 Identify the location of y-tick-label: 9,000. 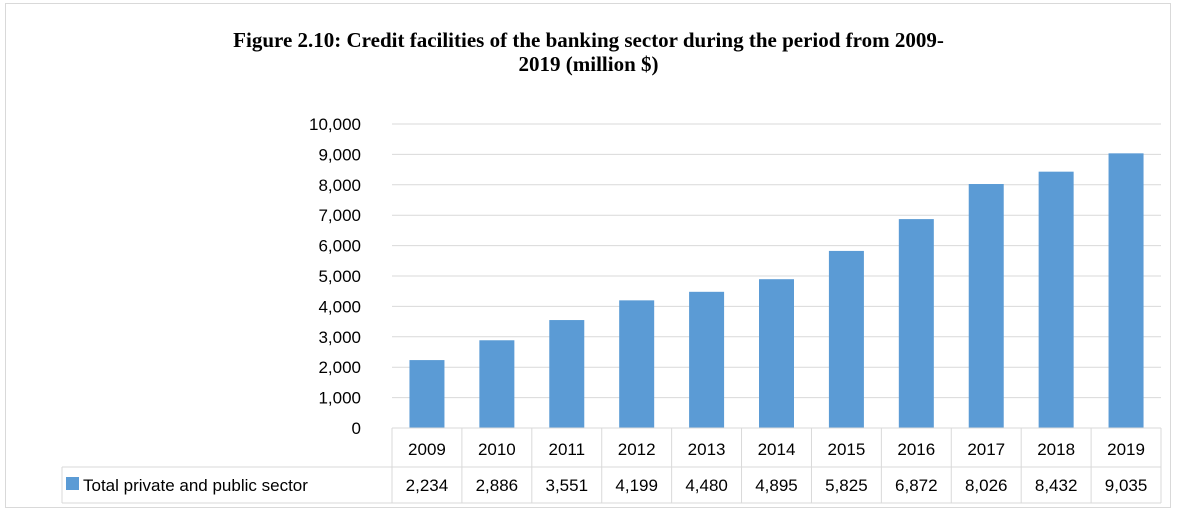
(339, 154).